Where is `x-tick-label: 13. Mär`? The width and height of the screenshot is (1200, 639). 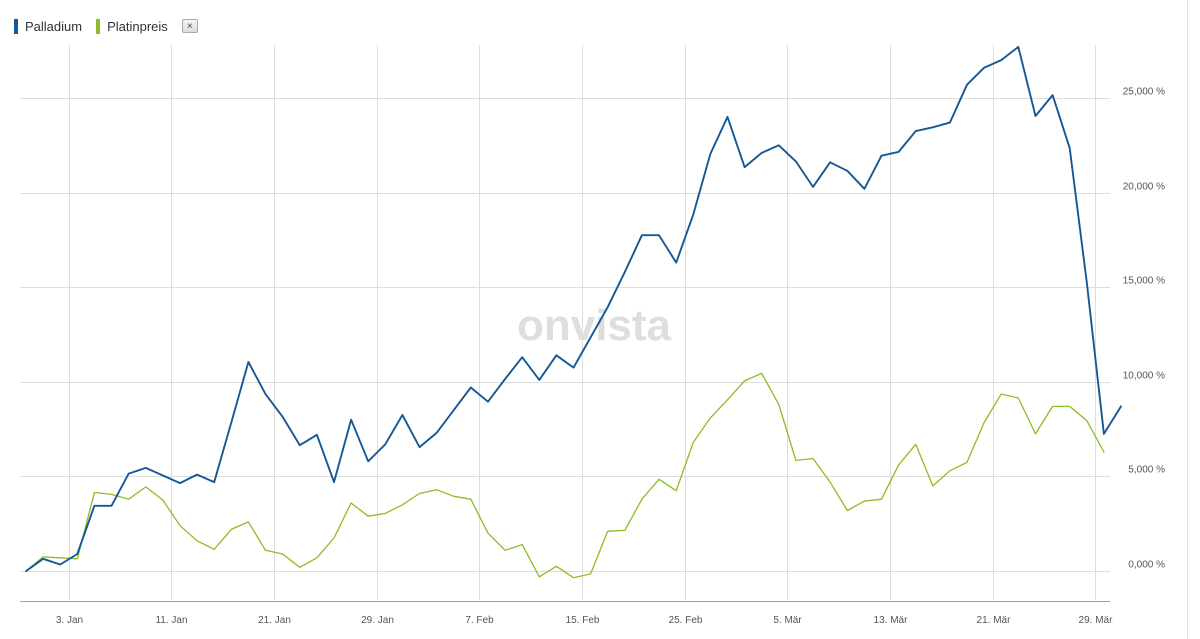
x-tick-label: 13. Mär is located at coordinates (891, 620).